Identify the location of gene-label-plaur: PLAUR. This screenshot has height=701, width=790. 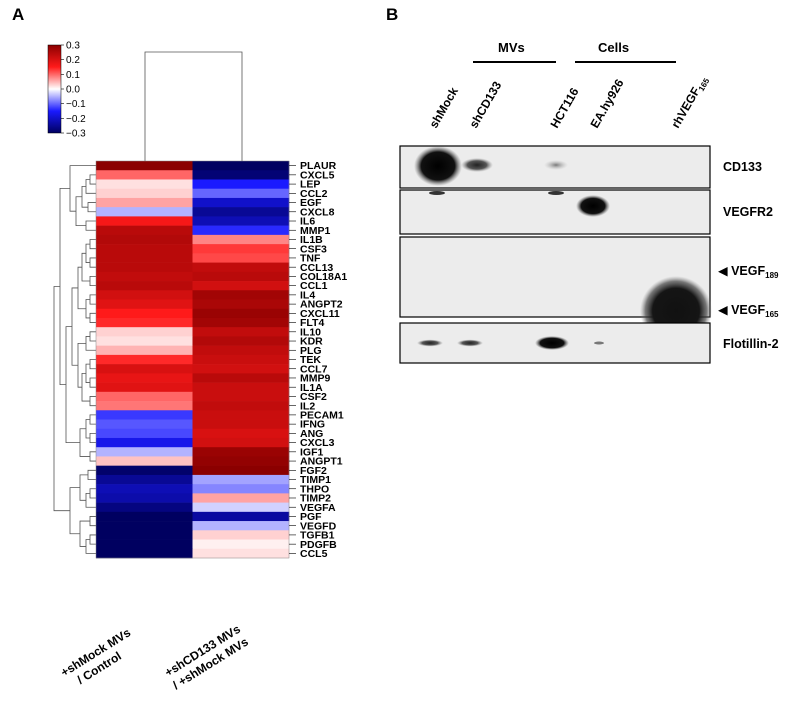
(318, 166).